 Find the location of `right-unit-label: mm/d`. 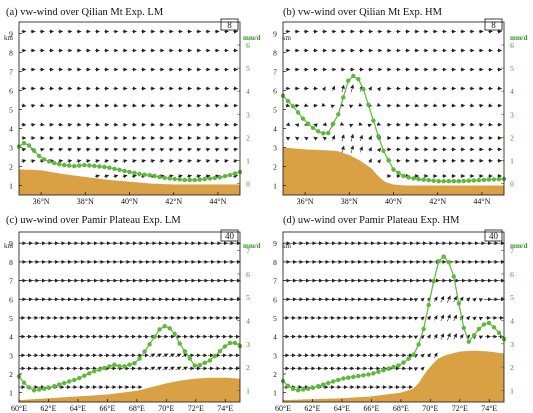

right-unit-label: mm/d is located at coordinates (519, 38).